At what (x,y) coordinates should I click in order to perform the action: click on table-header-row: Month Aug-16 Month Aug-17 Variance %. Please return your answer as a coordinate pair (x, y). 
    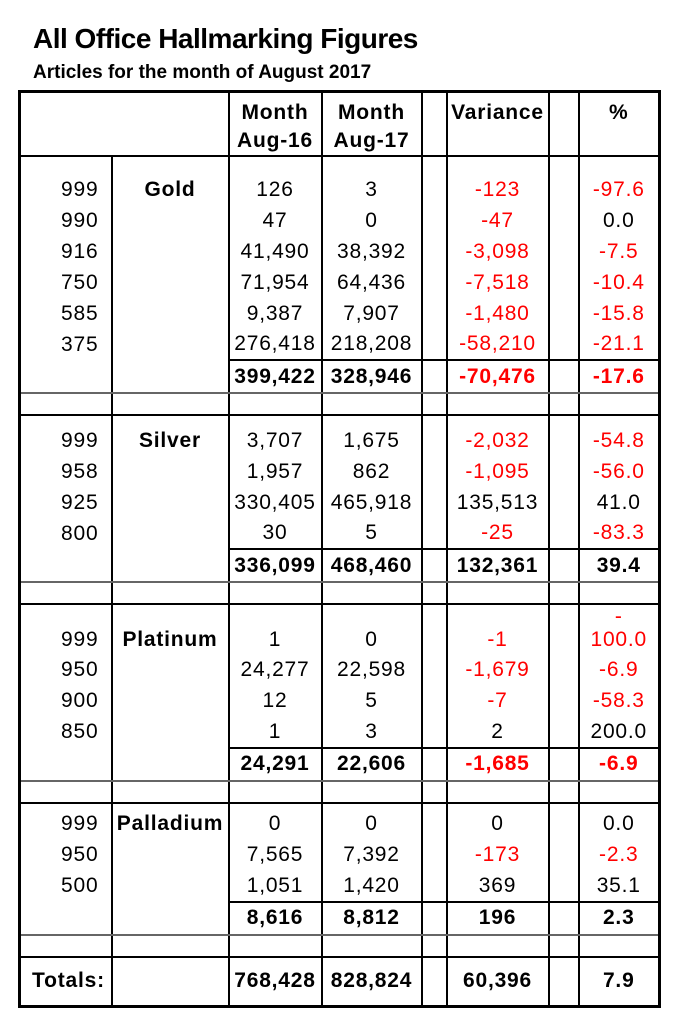
    Looking at the image, I should click on (339, 124).